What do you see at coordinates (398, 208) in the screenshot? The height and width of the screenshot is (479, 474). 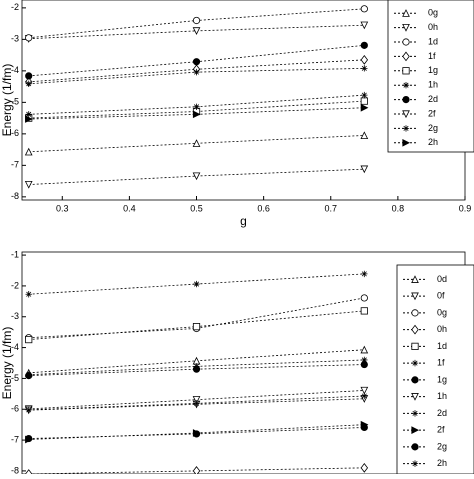 I see `x-tick-label: 0.8` at bounding box center [398, 208].